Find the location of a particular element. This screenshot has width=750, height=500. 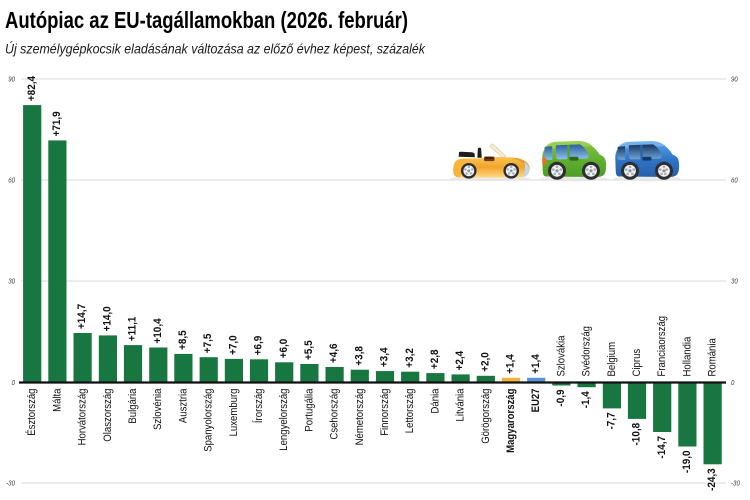

svg-text: Finnország is located at coordinates (385, 412).